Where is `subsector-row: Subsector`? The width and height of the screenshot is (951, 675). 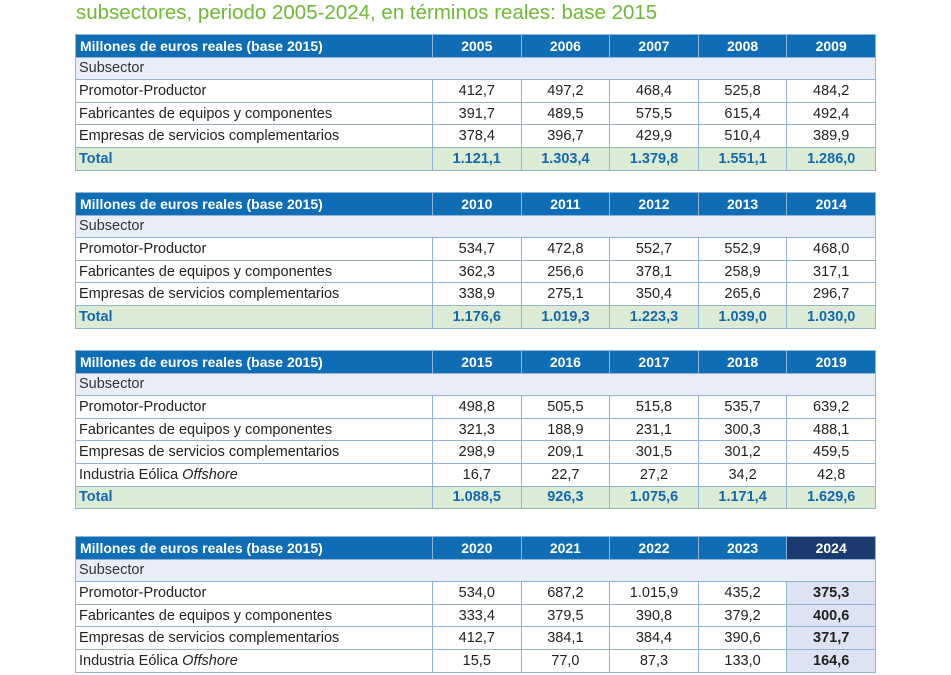 subsector-row: Subsector is located at coordinates (475, 570).